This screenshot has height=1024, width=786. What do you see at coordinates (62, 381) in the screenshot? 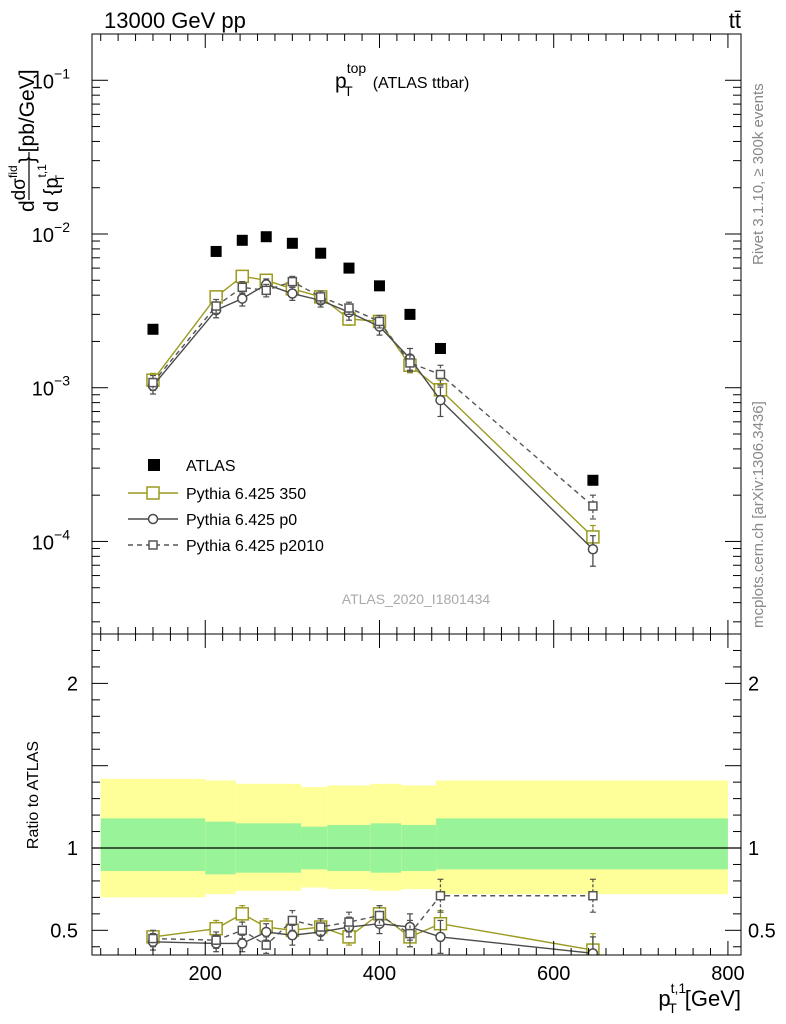
I see `y-tick-exponent: −3` at bounding box center [62, 381].